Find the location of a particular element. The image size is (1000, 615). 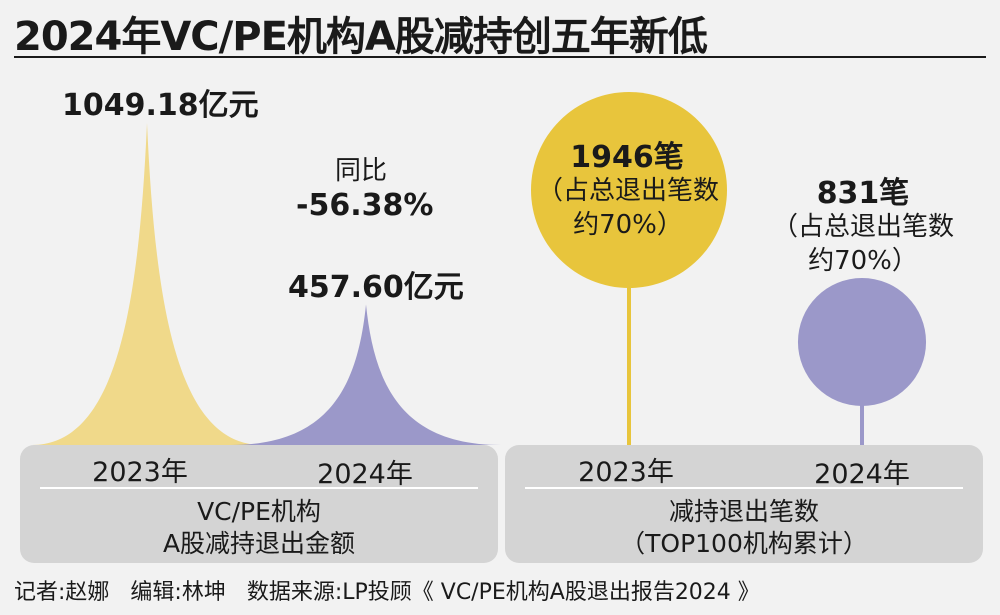

amount-group-label-2: A股减持退出金额 is located at coordinates (259, 543).